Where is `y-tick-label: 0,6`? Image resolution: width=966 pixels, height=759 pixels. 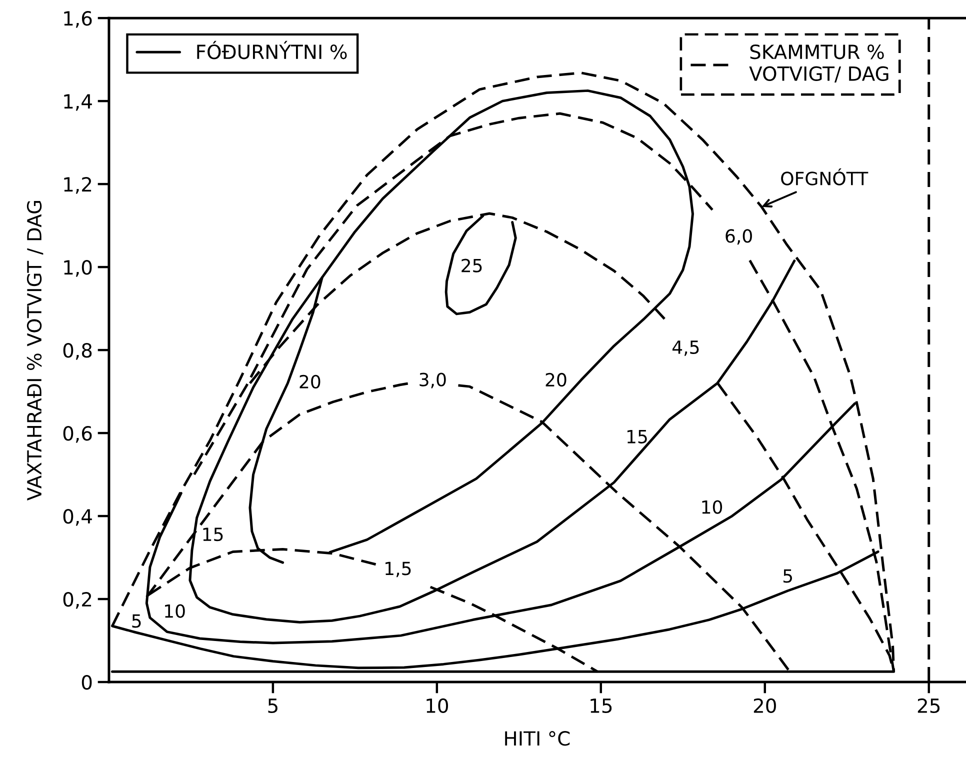 y-tick-label: 0,6 is located at coordinates (77, 434).